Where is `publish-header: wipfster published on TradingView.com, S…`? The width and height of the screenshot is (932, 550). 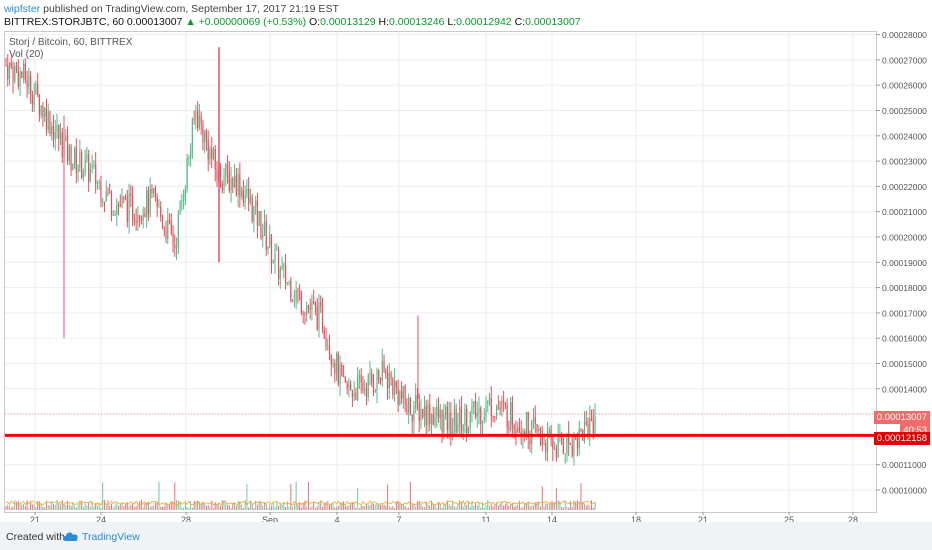 publish-header: wipfster published on TradingView.com, S… is located at coordinates (171, 9).